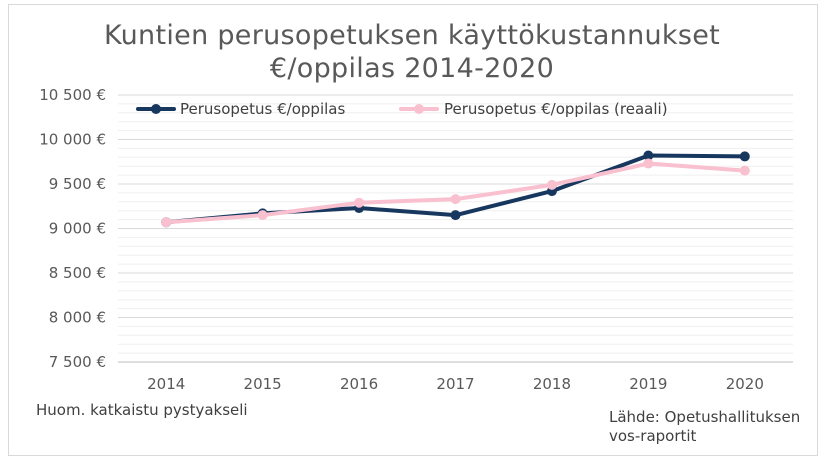 The image size is (824, 460). What do you see at coordinates (142, 410) in the screenshot?
I see `axis-break-note: Huom. katkaistu pystyakseli` at bounding box center [142, 410].